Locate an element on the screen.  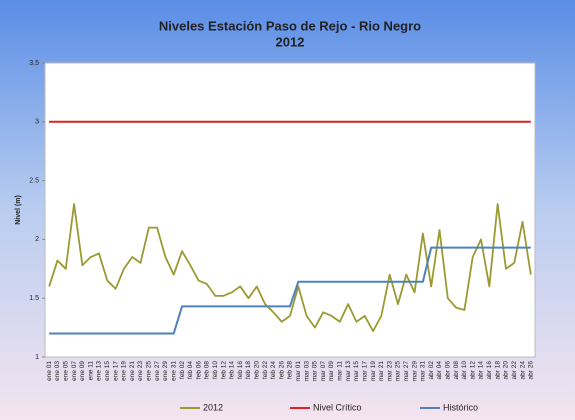
legend-label: Nivel Crítico is located at coordinates (337, 407).